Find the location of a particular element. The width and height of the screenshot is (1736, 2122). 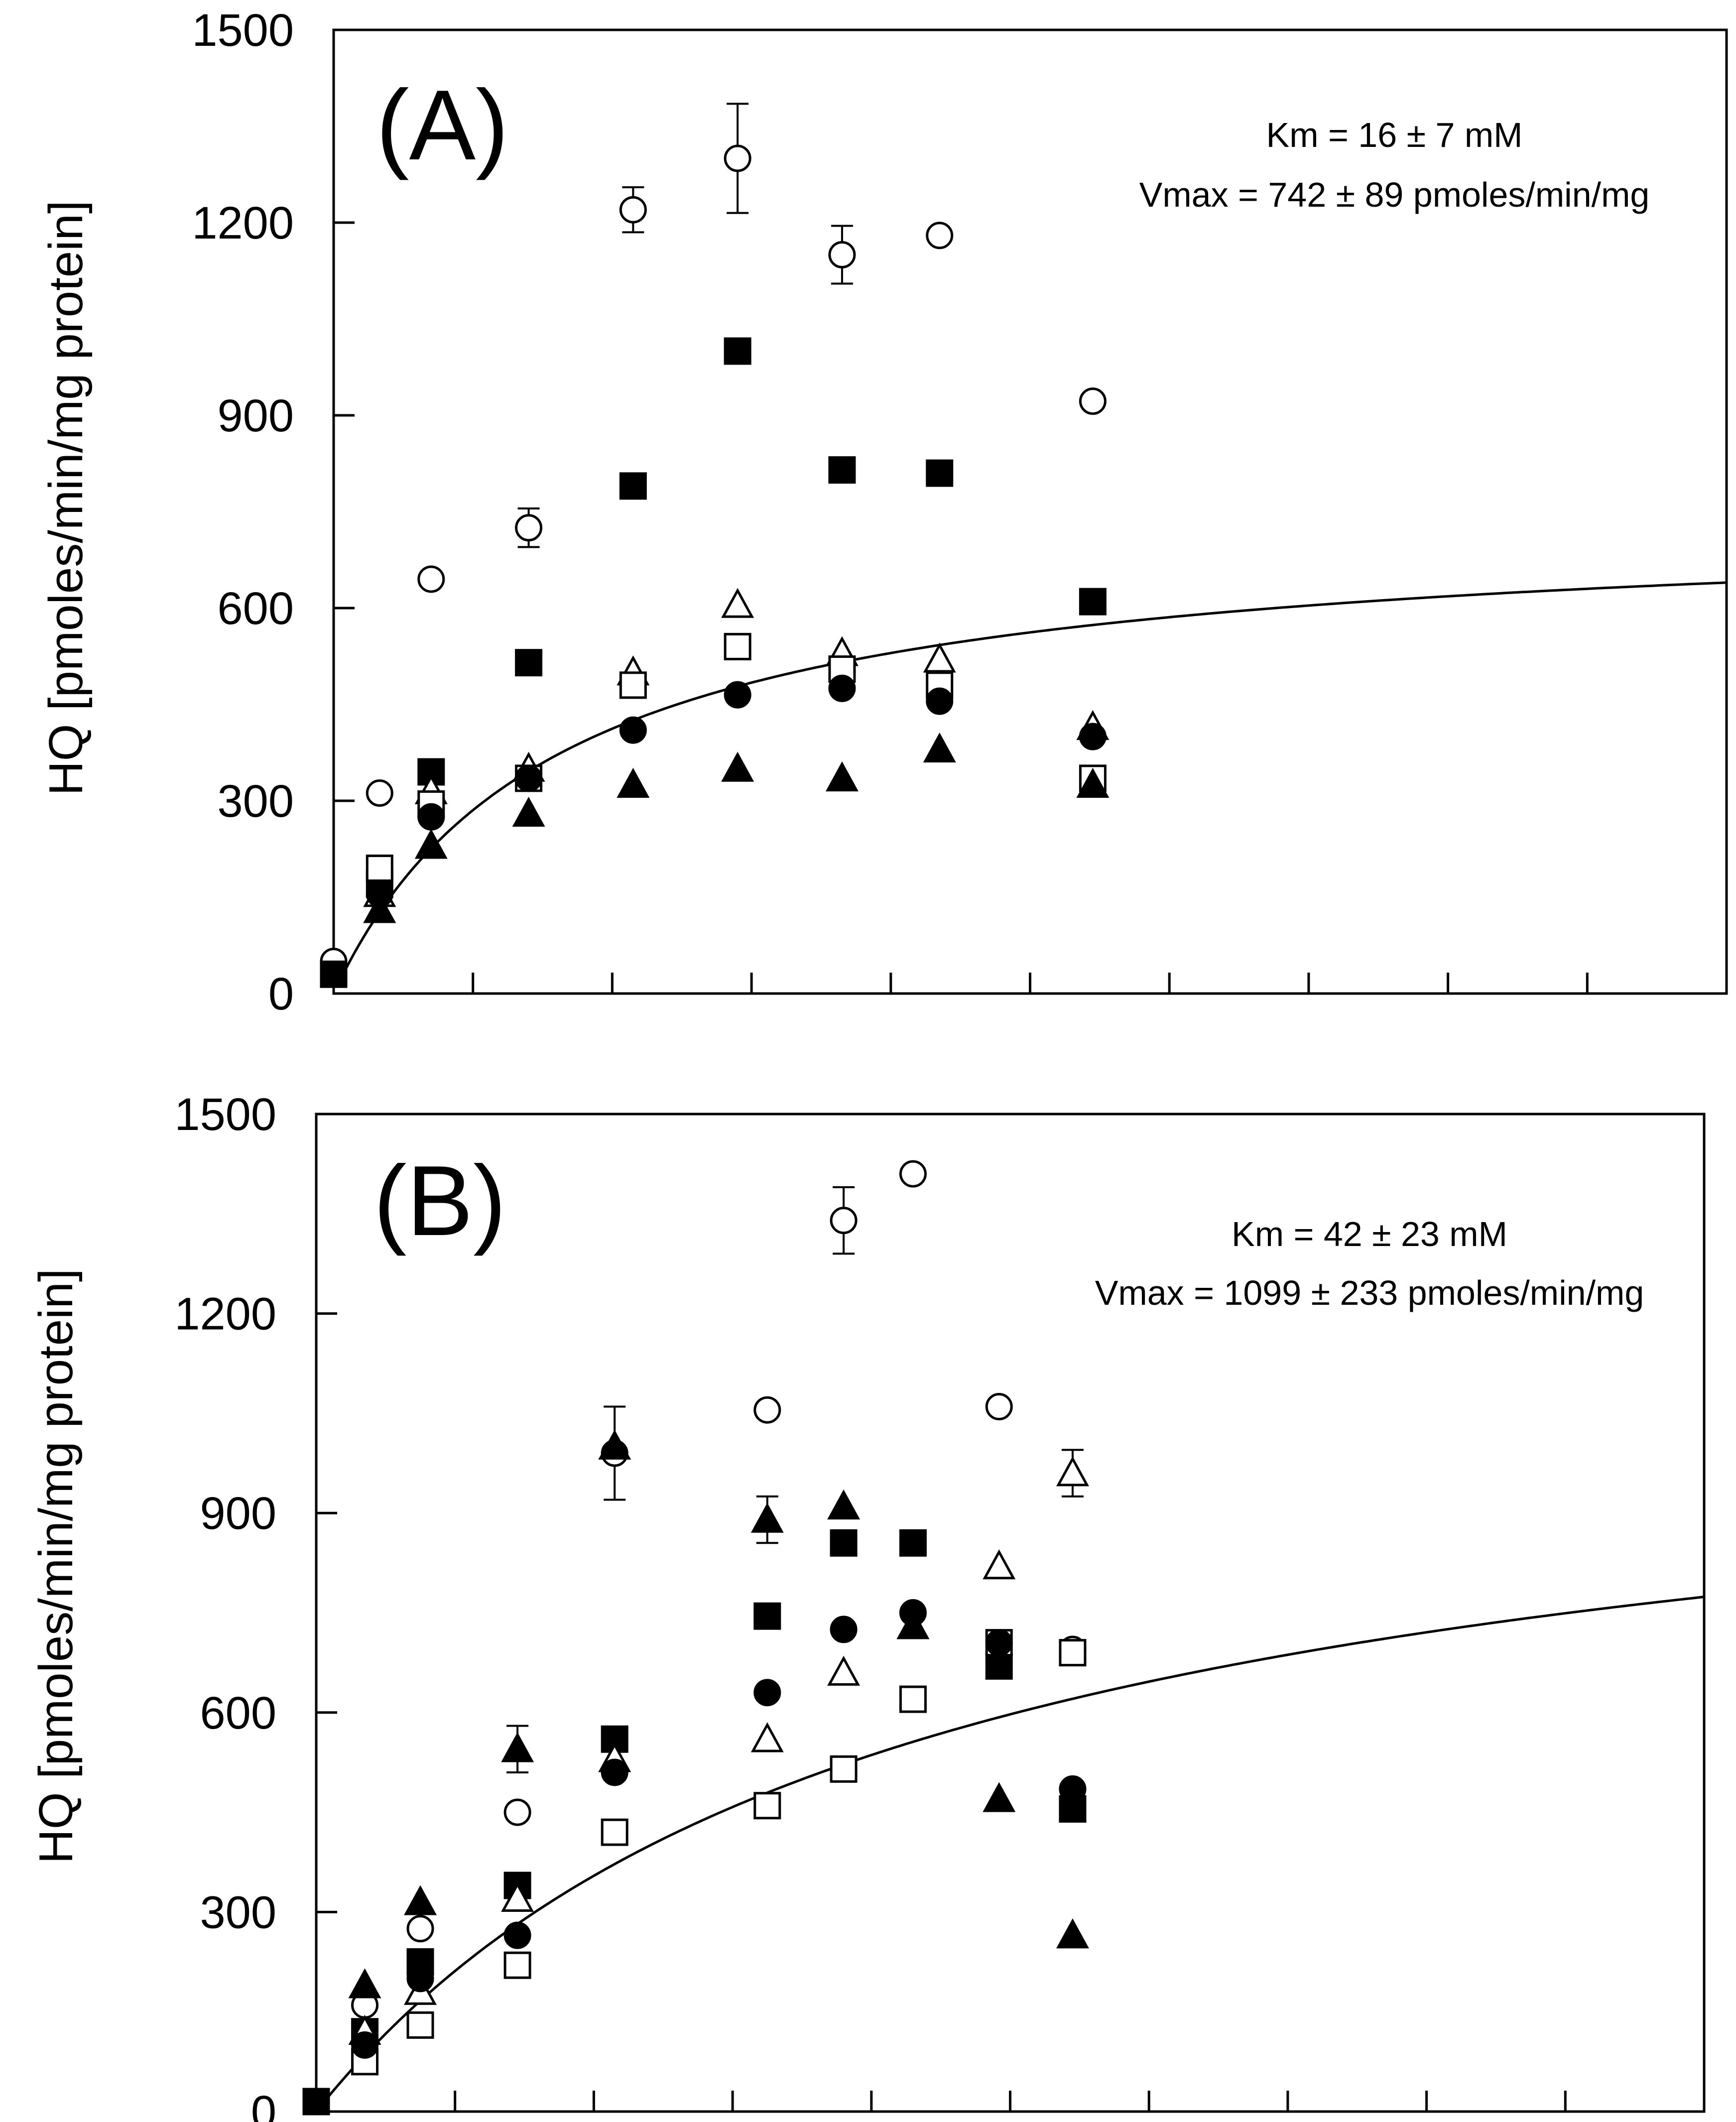

panel-b-y-axis-title: HQ [pmoles/min/mg protein] is located at coordinates (56, 1566).